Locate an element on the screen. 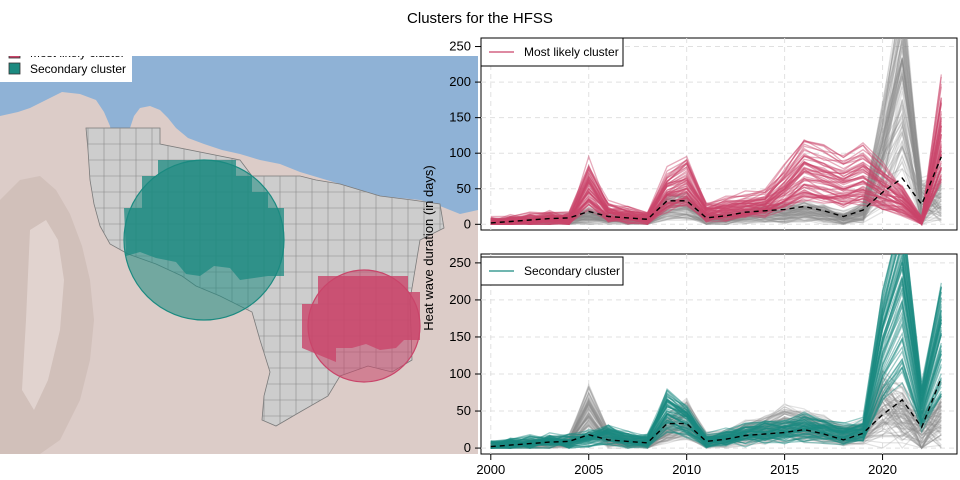 The width and height of the screenshot is (960, 480). bottom-y-tick-label: 200 is located at coordinates (460, 299).